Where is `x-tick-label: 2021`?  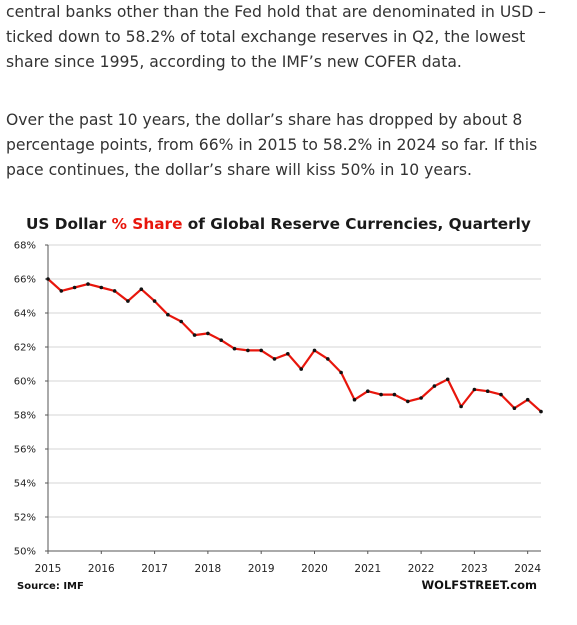 x-tick-label: 2021 is located at coordinates (367, 569).